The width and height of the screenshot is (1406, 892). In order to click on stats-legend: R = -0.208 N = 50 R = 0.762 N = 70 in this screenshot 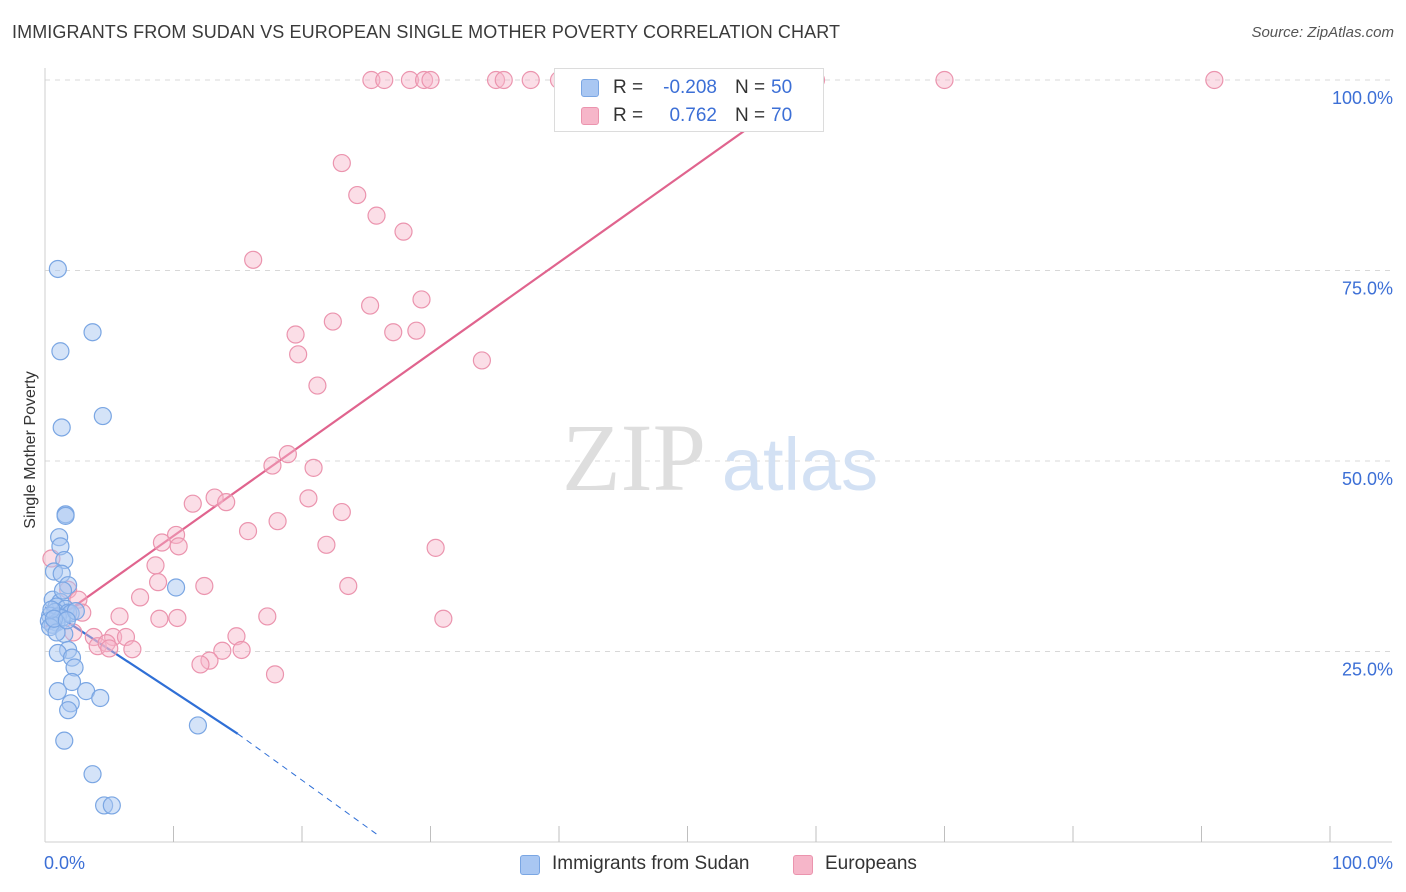, I will do `click(689, 100)`.